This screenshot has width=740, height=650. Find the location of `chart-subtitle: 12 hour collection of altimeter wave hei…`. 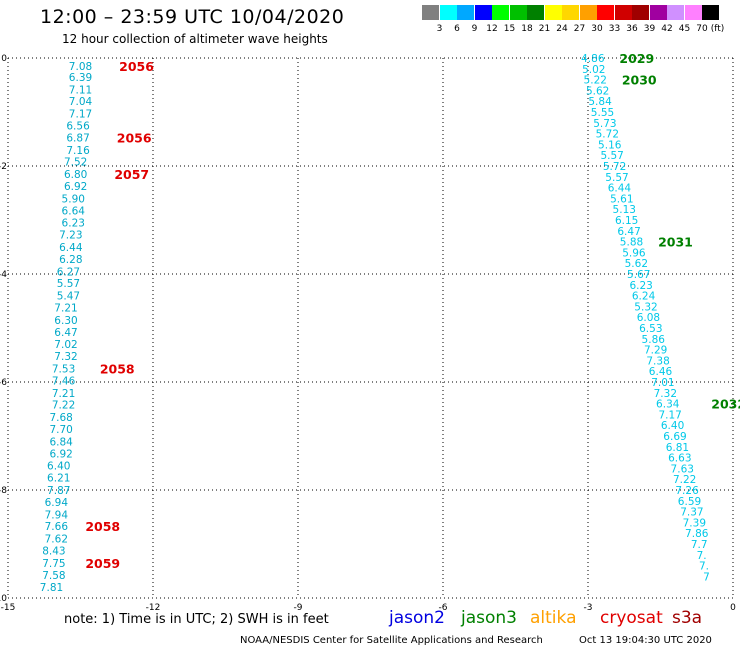

chart-subtitle: 12 hour collection of altimeter wave hei… is located at coordinates (195, 39).